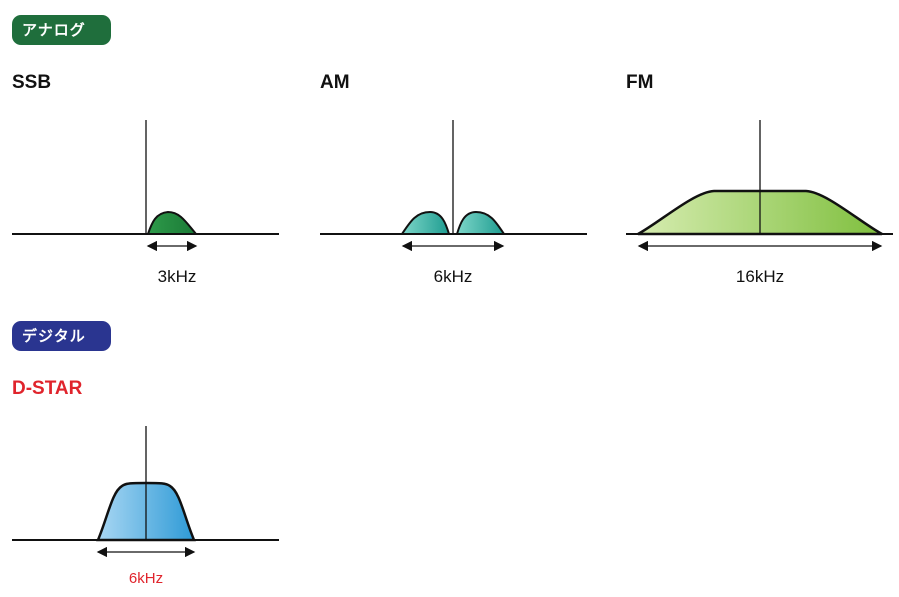  I want to click on am-bandwidth-label: 6kHz, so click(453, 276).